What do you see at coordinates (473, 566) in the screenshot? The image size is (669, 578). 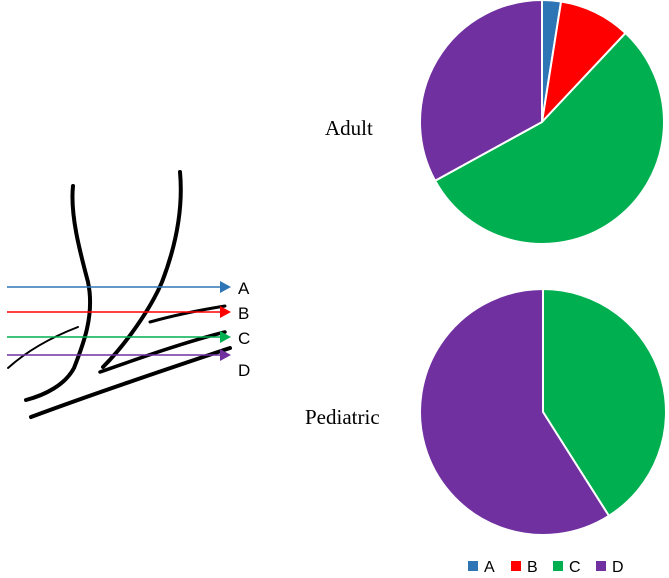 I see `legend-swatch-A` at bounding box center [473, 566].